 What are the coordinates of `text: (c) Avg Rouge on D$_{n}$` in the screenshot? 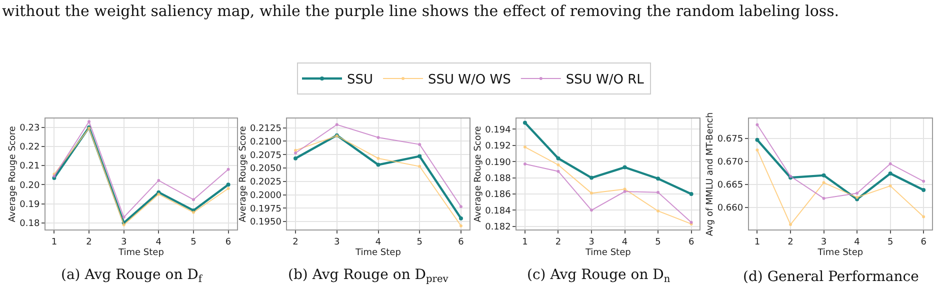 It's located at (599, 276).